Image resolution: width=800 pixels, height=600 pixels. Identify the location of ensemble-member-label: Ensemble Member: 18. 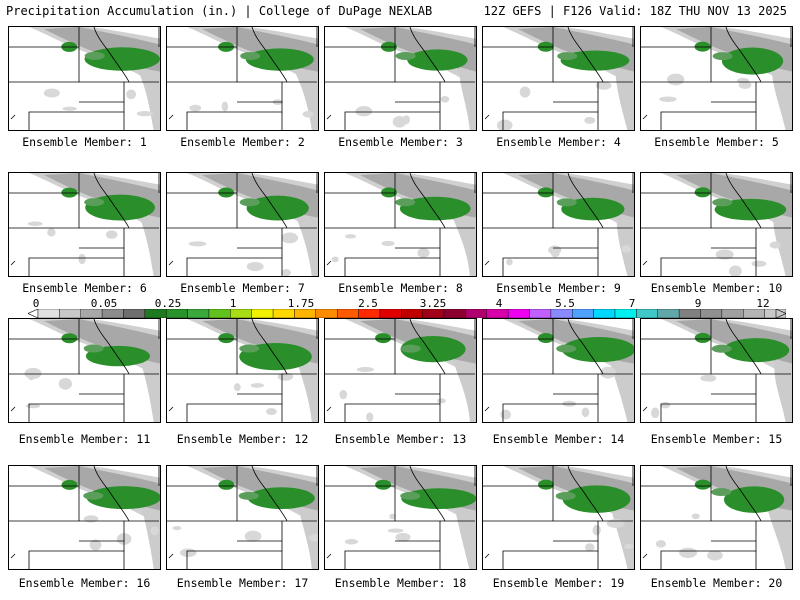
(400, 583).